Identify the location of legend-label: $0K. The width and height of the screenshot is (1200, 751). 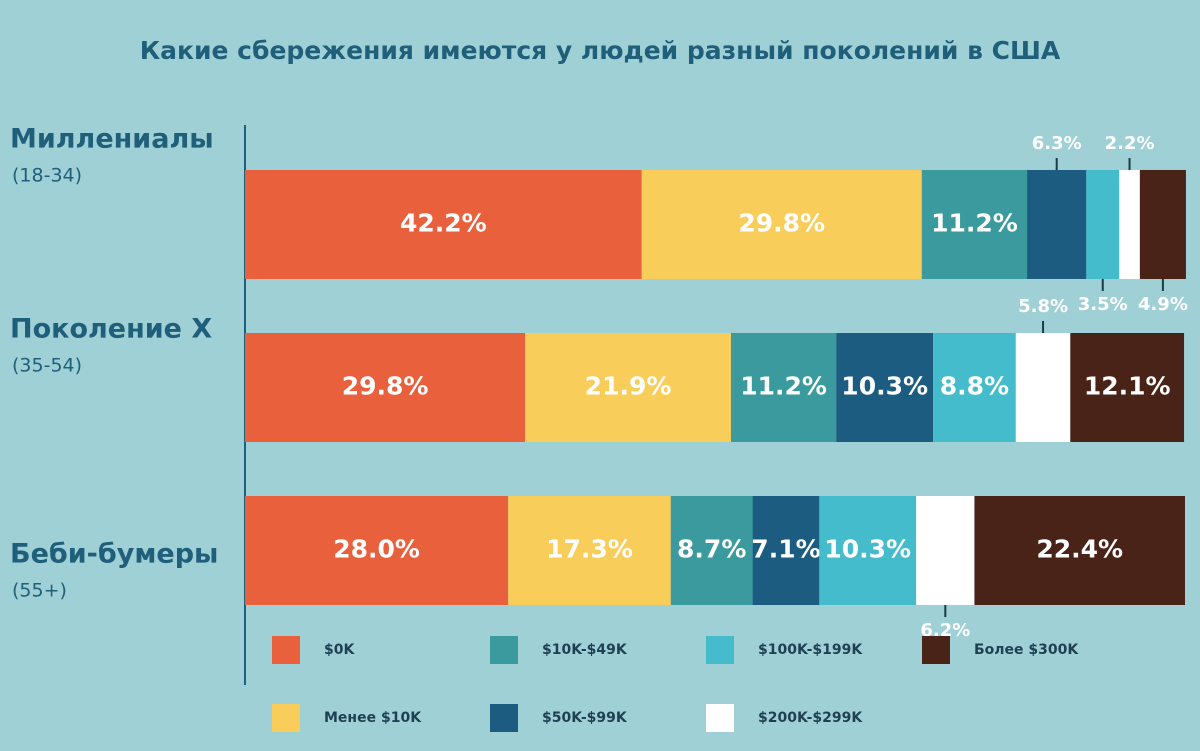
(339, 650).